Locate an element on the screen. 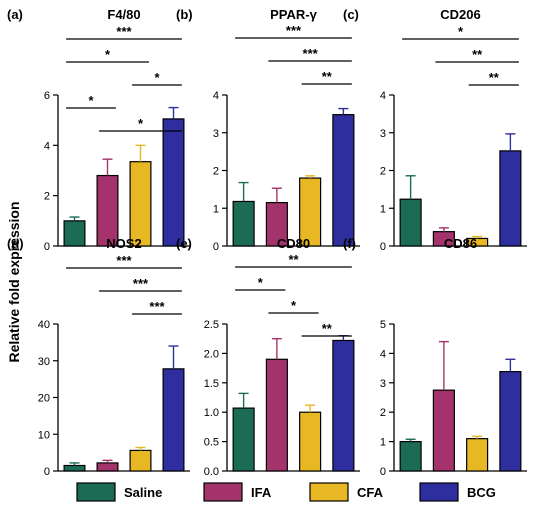 The height and width of the screenshot is (505, 550). y-tick-label: 10 is located at coordinates (44, 435).